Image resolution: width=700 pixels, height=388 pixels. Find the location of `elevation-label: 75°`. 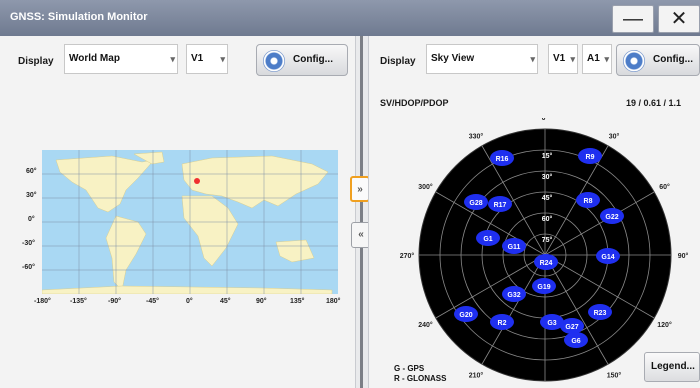

elevation-label: 75° is located at coordinates (547, 240).